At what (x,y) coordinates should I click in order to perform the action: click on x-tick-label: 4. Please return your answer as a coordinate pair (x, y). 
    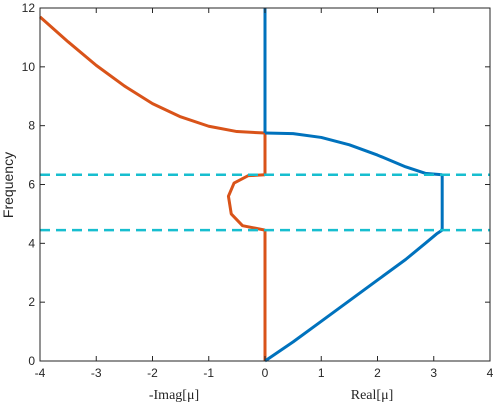
    Looking at the image, I should click on (490, 373).